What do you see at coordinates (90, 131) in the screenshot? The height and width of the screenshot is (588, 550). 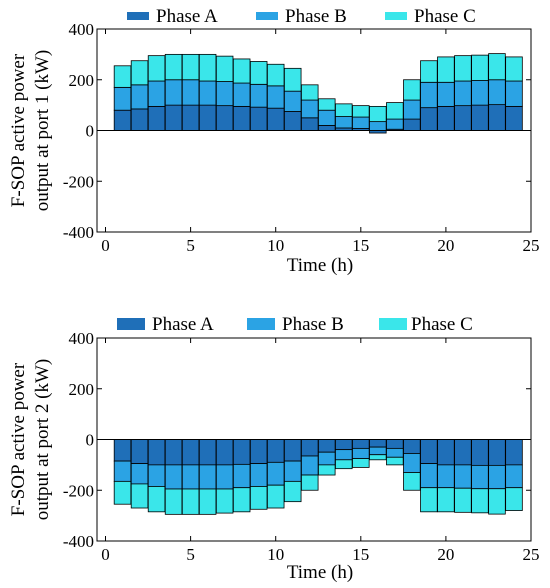 I see `y-tick-label: 0` at bounding box center [90, 131].